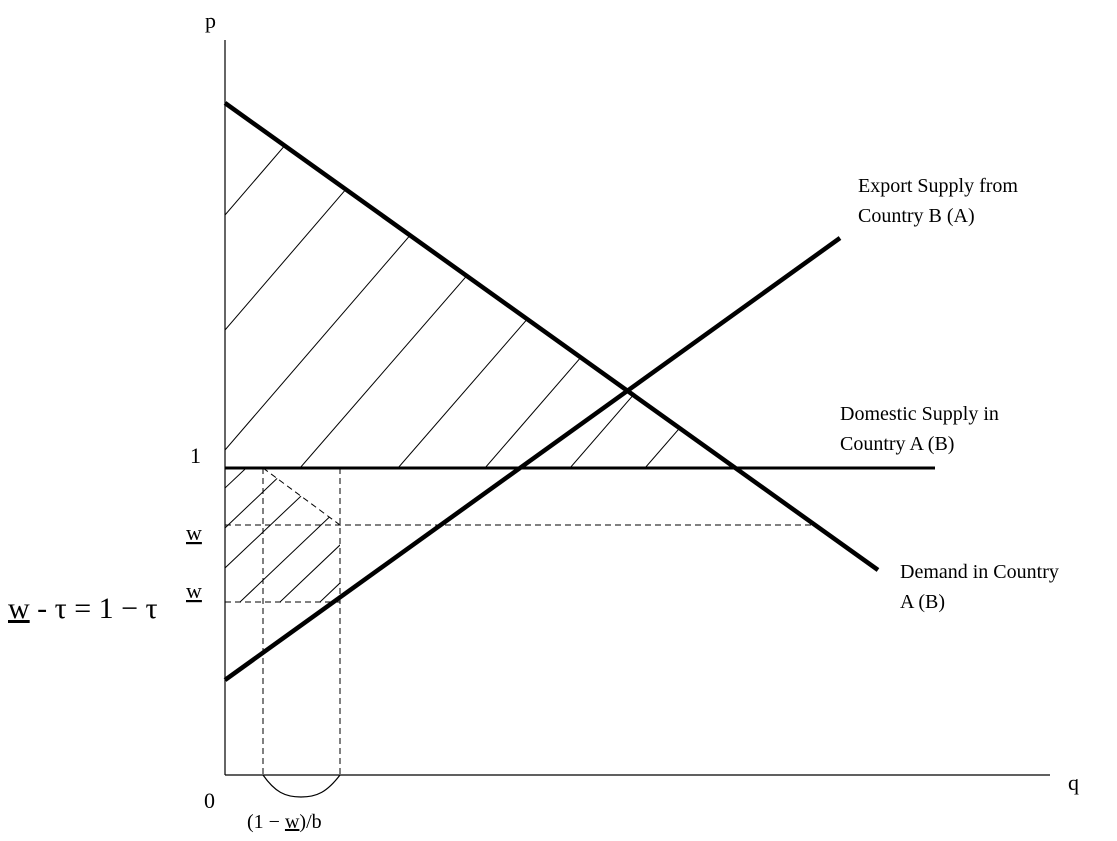  What do you see at coordinates (266, 822) in the screenshot?
I see `brace-label-prefix: (1 −` at bounding box center [266, 822].